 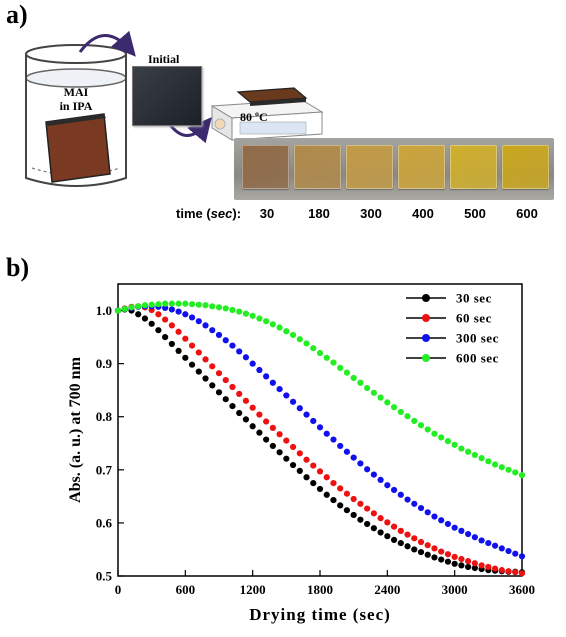 I want to click on x-tick-label: 3000, so click(x=455, y=589).